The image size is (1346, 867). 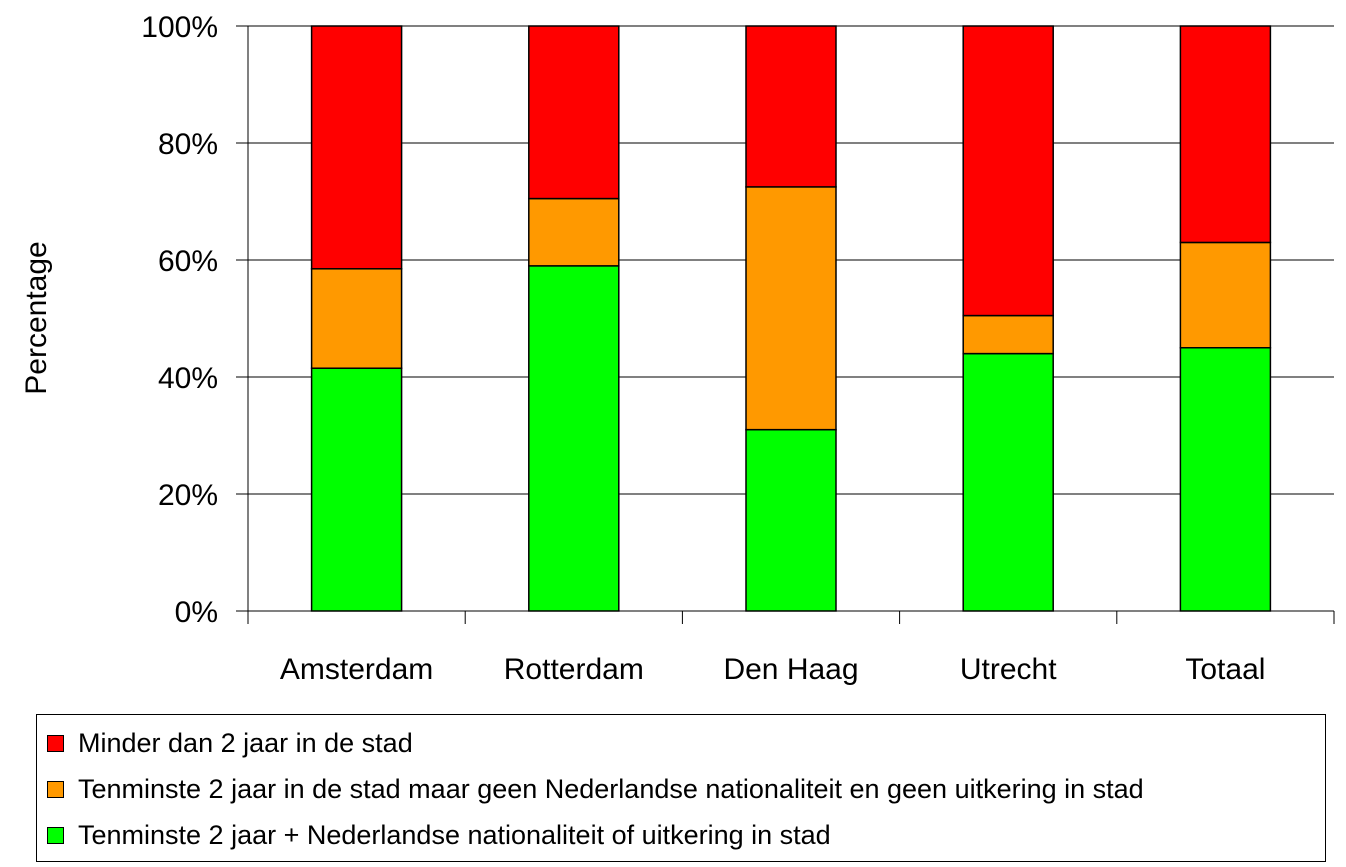 What do you see at coordinates (179, 27) in the screenshot?
I see `y-tick-label: 100%` at bounding box center [179, 27].